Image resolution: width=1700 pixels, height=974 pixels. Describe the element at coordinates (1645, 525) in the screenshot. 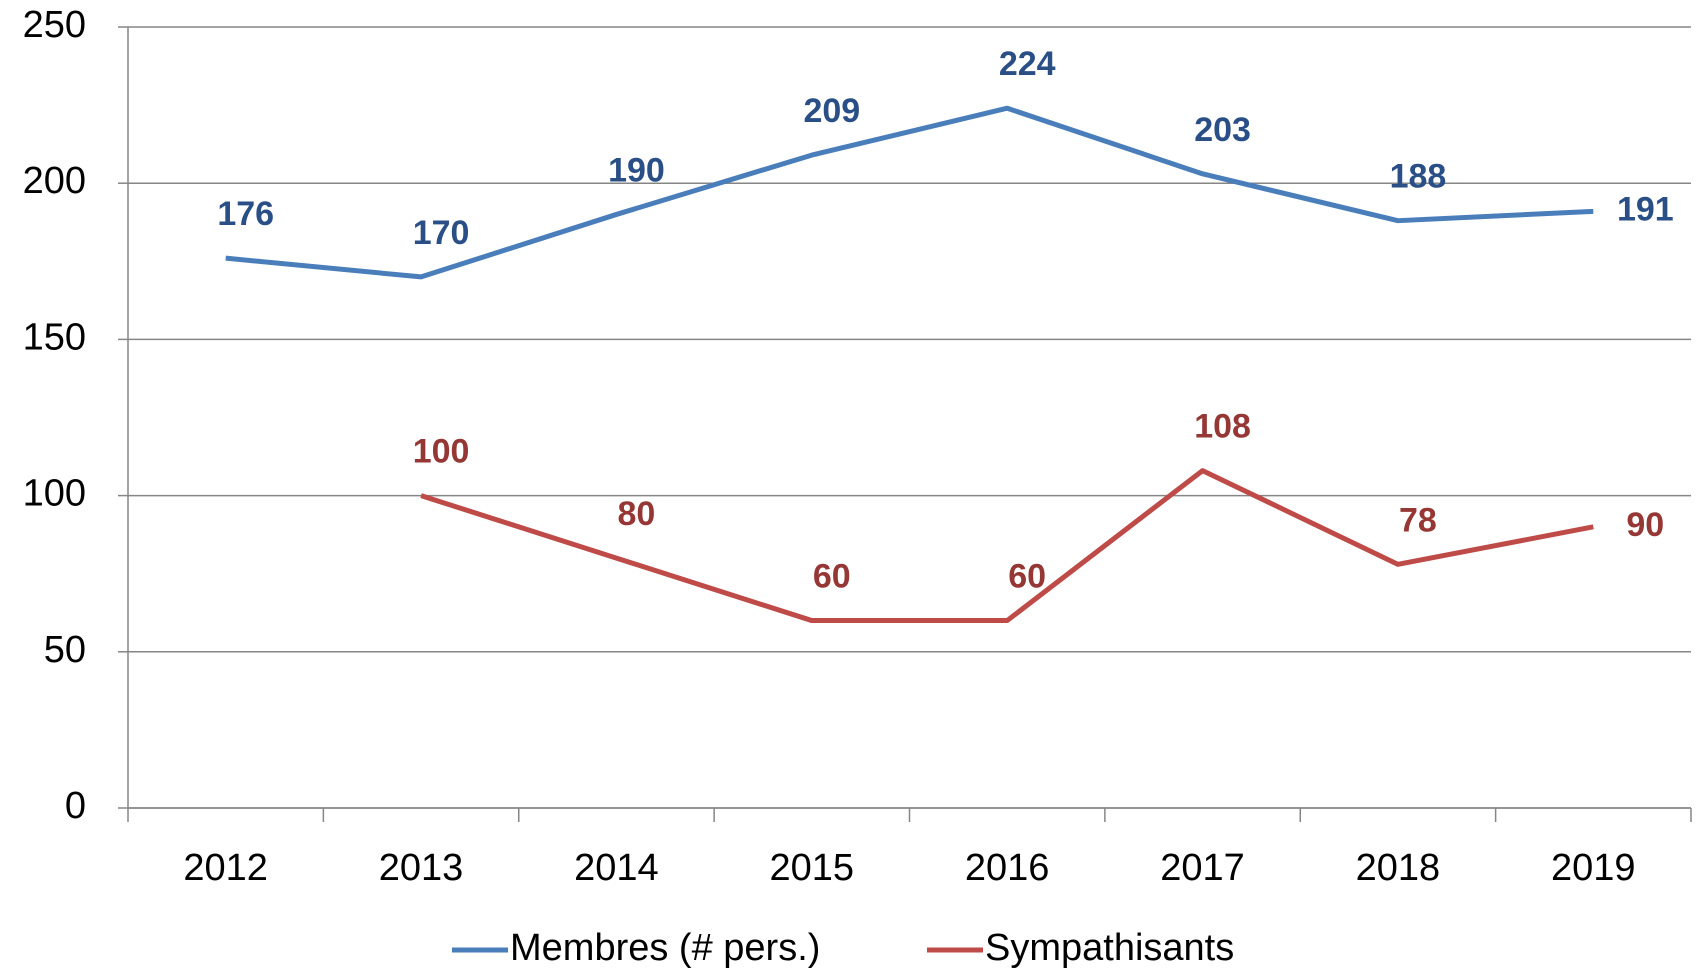

I see `data-label: 90` at that location.